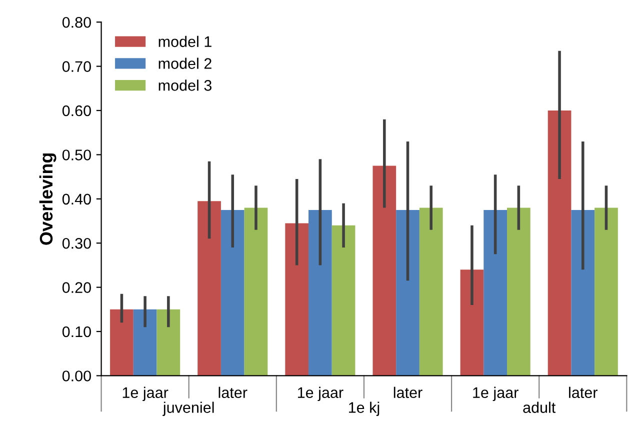 The width and height of the screenshot is (633, 442). Describe the element at coordinates (76, 332) in the screenshot. I see `y-tick-label: 0.10` at that location.